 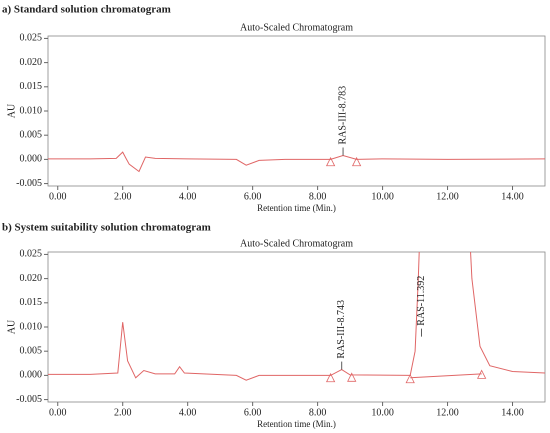 What do you see at coordinates (86, 10) in the screenshot?
I see `chart-title: a) Standard solution chromatogram` at bounding box center [86, 10].